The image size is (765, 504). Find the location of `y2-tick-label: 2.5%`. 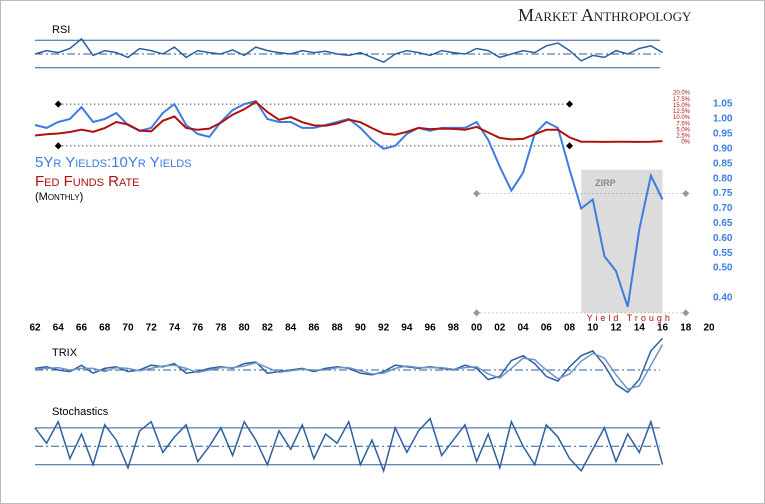

y2-tick-label: 2.5% is located at coordinates (683, 137).